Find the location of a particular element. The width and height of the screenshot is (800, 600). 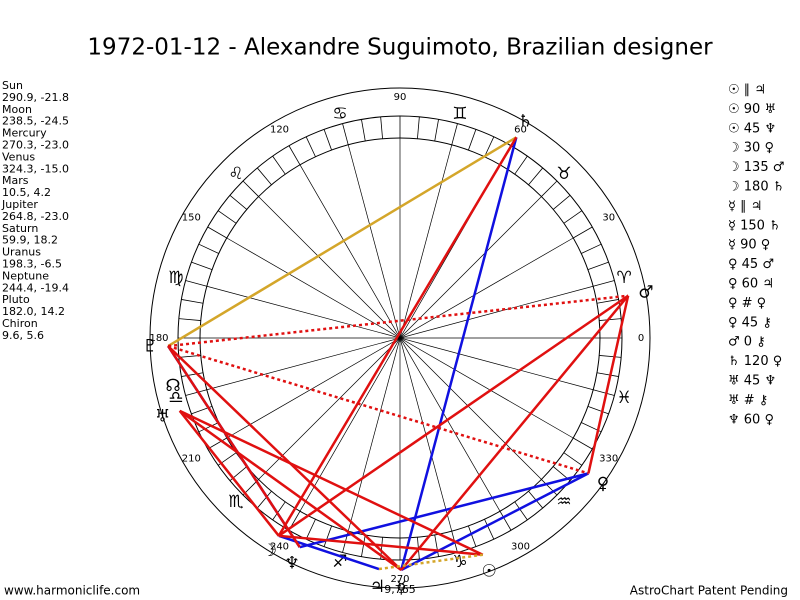

planet-glyph: ♇ is located at coordinates (150, 347).